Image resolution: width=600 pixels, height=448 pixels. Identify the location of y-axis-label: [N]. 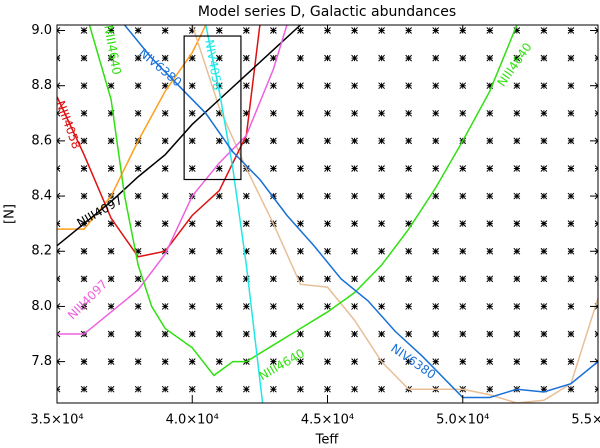
(10, 214).